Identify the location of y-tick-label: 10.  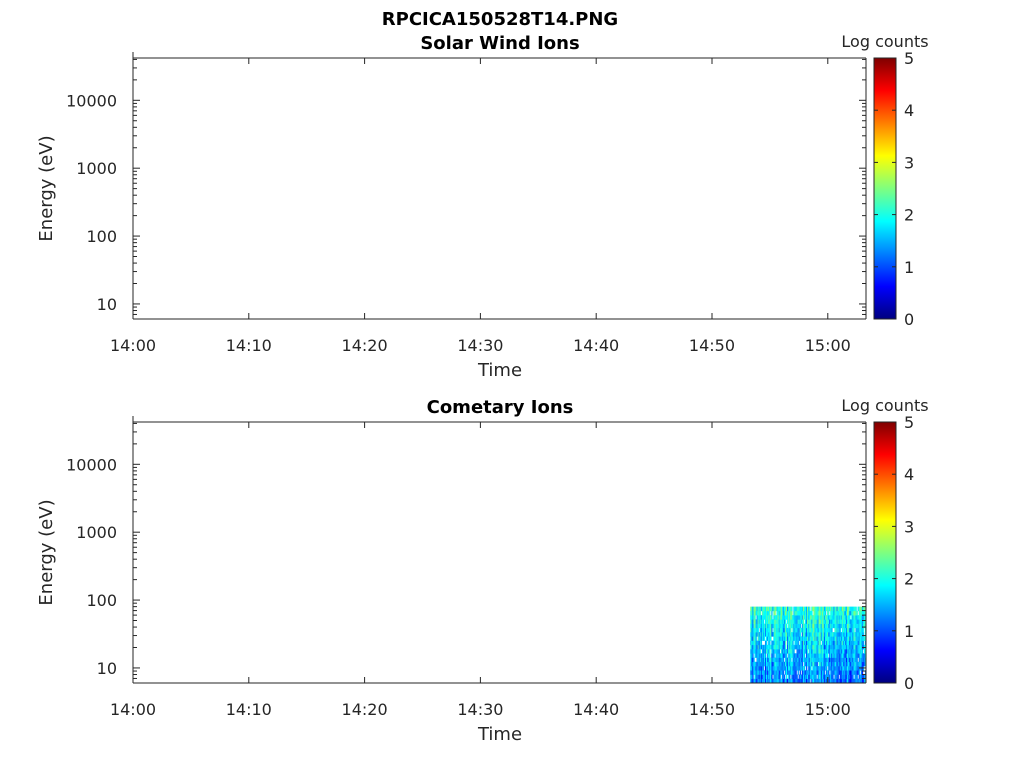
(107, 668).